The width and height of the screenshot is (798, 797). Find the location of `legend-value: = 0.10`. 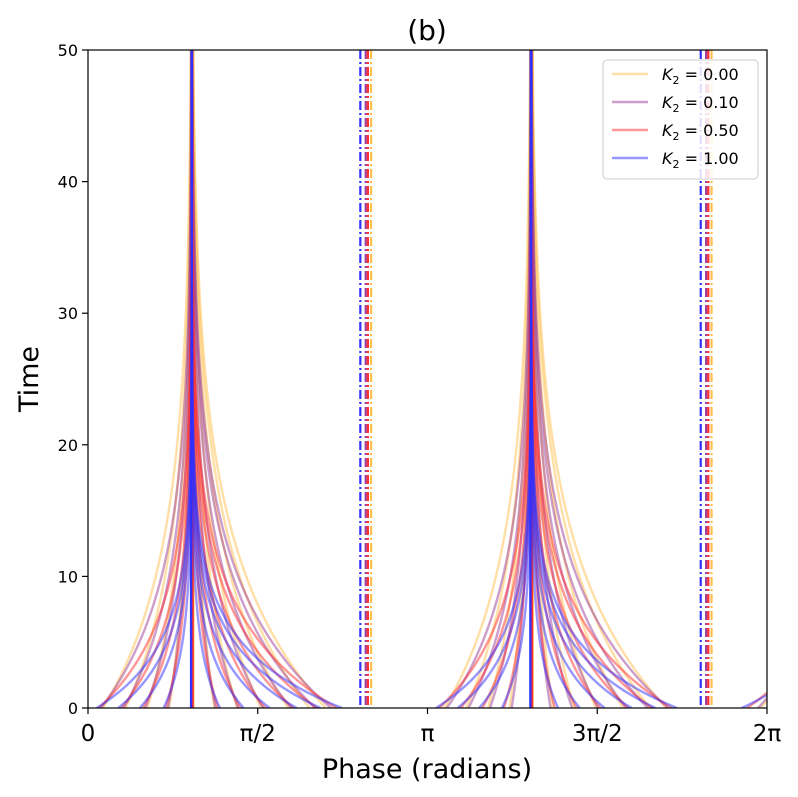

legend-value: = 0.10 is located at coordinates (709, 102).